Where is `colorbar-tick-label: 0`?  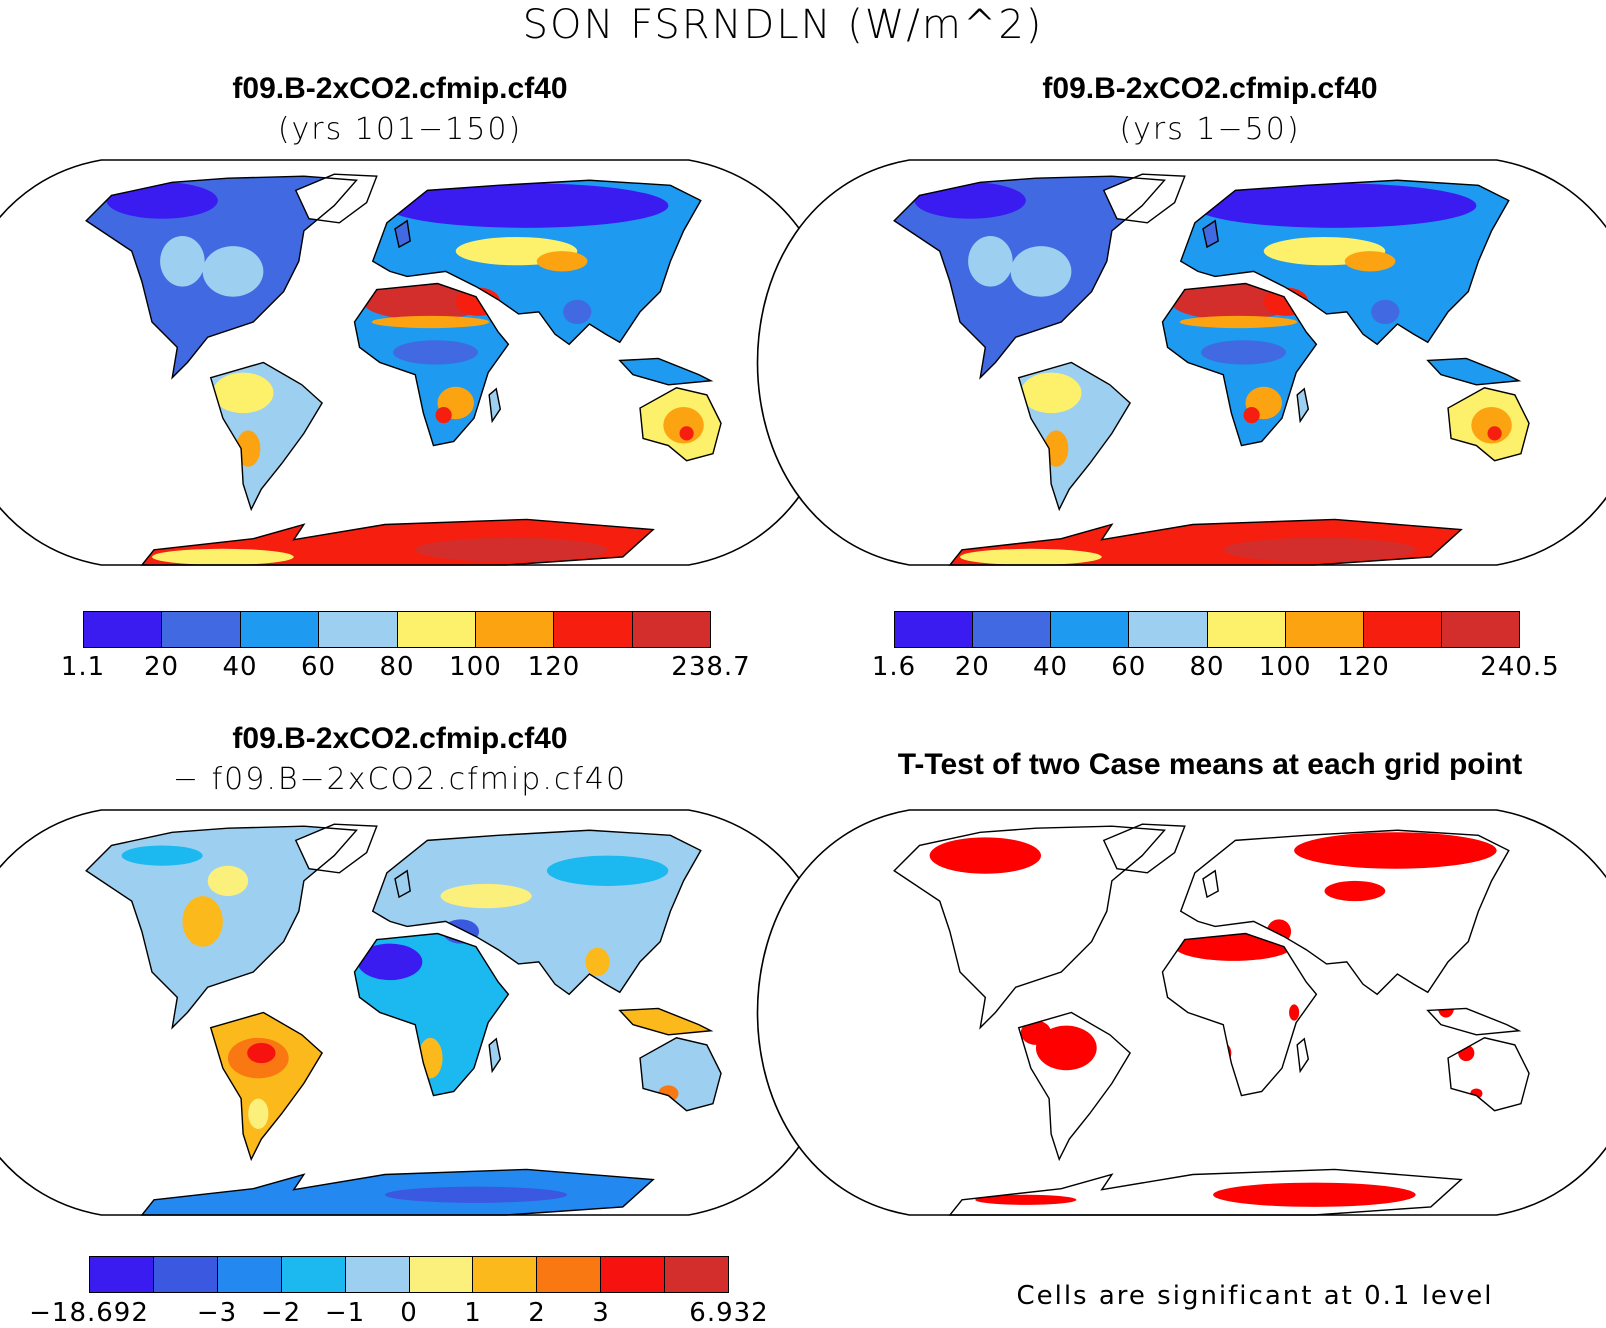 colorbar-tick-label: 0 is located at coordinates (409, 1313).